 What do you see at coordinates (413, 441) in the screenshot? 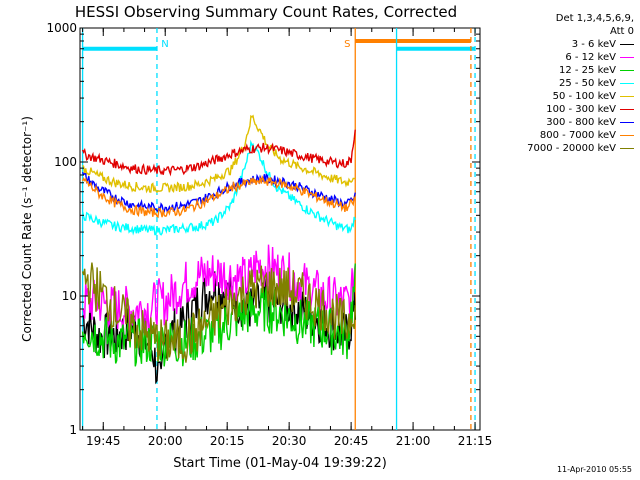
I see `x-tick-label: 21:00` at bounding box center [413, 441].